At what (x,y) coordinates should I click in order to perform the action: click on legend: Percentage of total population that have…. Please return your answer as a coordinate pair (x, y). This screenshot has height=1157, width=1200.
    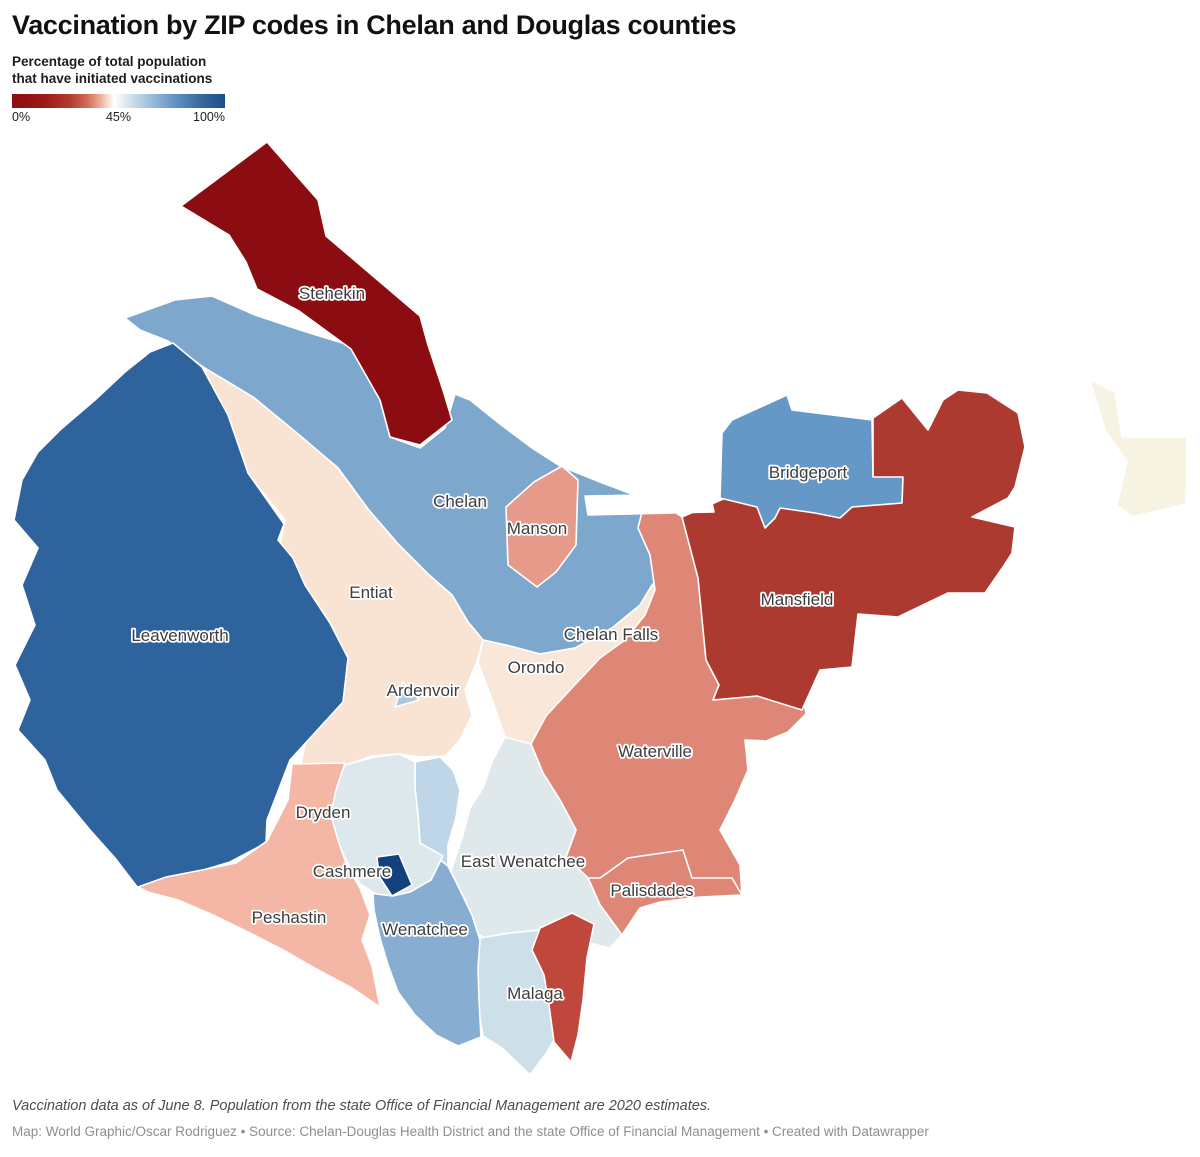
    Looking at the image, I should click on (118, 90).